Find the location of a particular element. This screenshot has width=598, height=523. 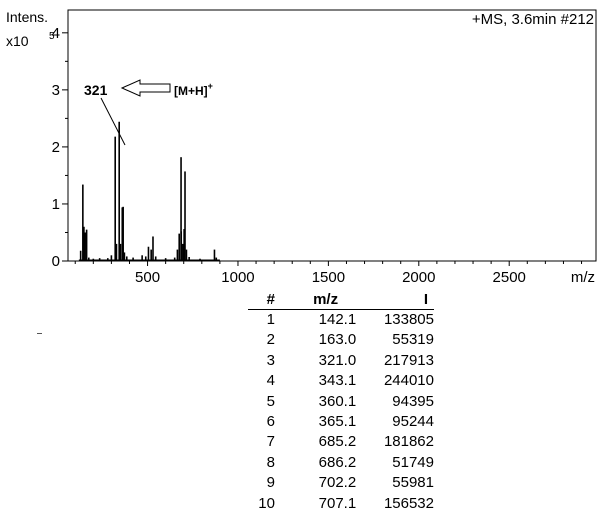

cell-mz: 360.1 is located at coordinates (337, 401).